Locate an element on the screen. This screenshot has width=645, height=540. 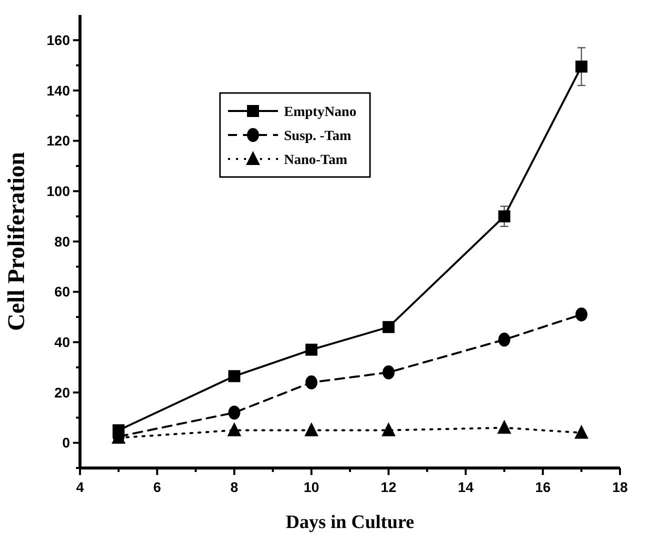
y-tick-label: 120 is located at coordinates (58, 140).